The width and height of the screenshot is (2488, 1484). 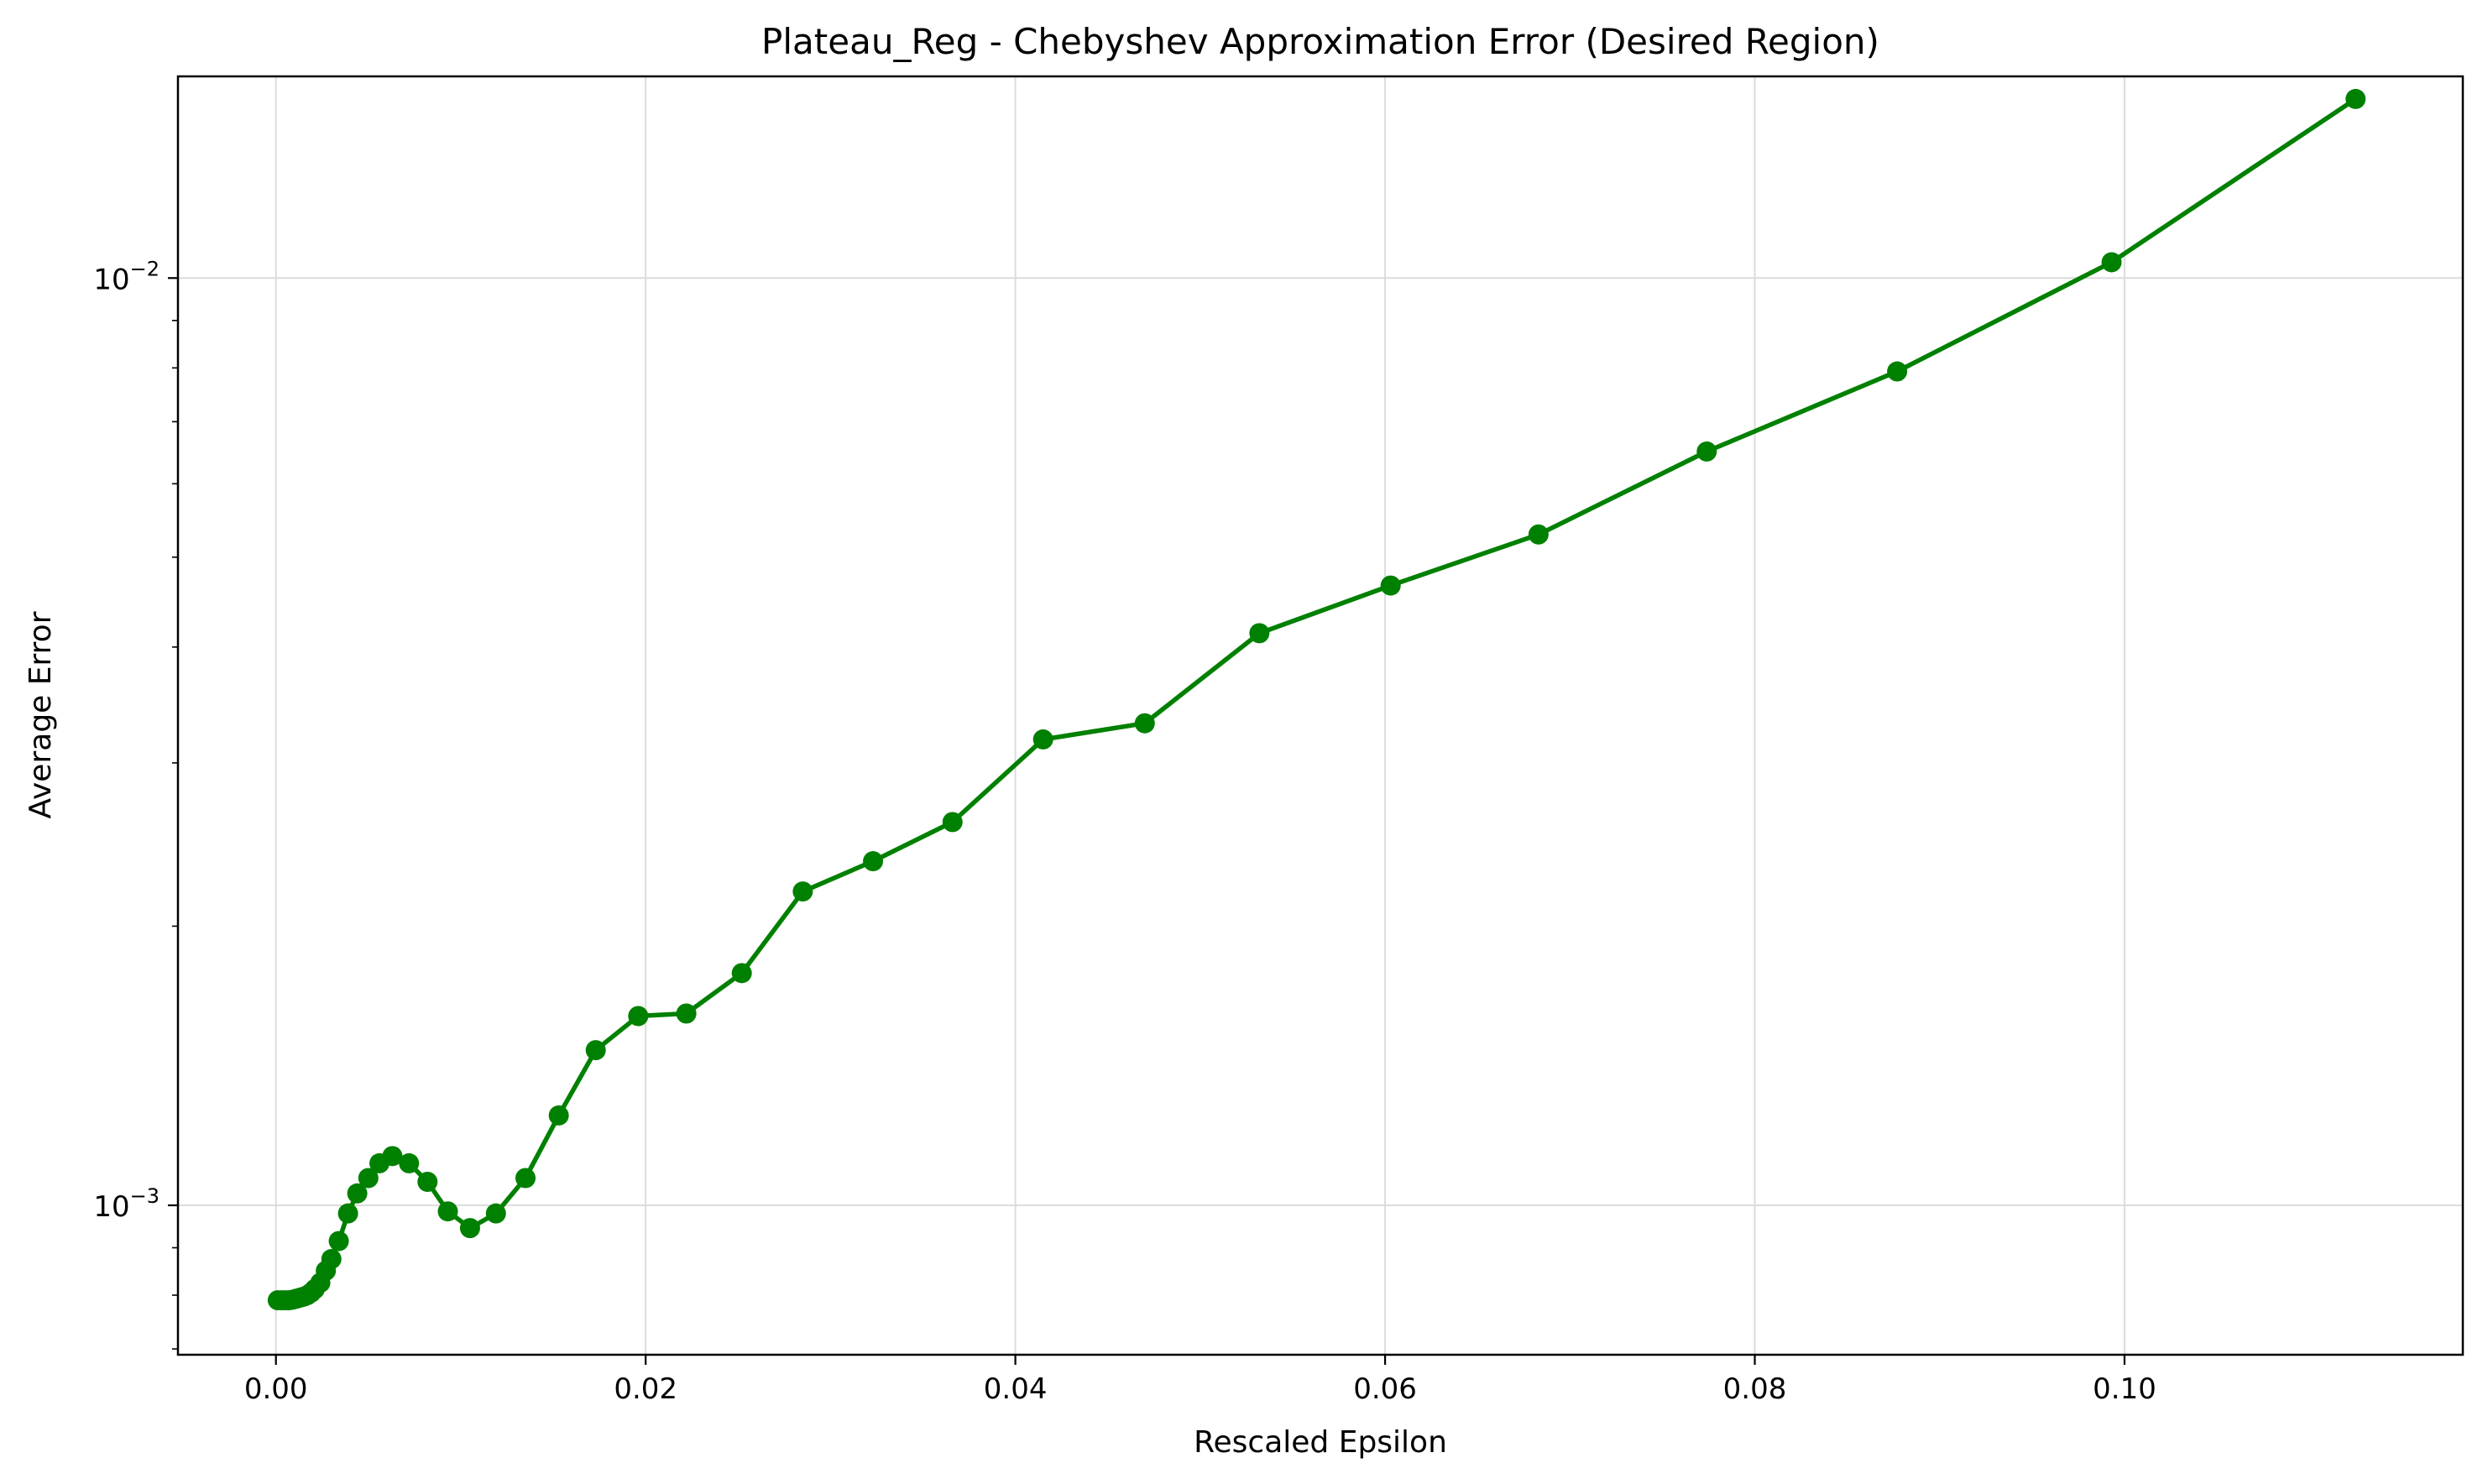 I want to click on x-axis: 0.00 0.02 0.04 0.06 0.08 0.10, so click(x=1200, y=1380).